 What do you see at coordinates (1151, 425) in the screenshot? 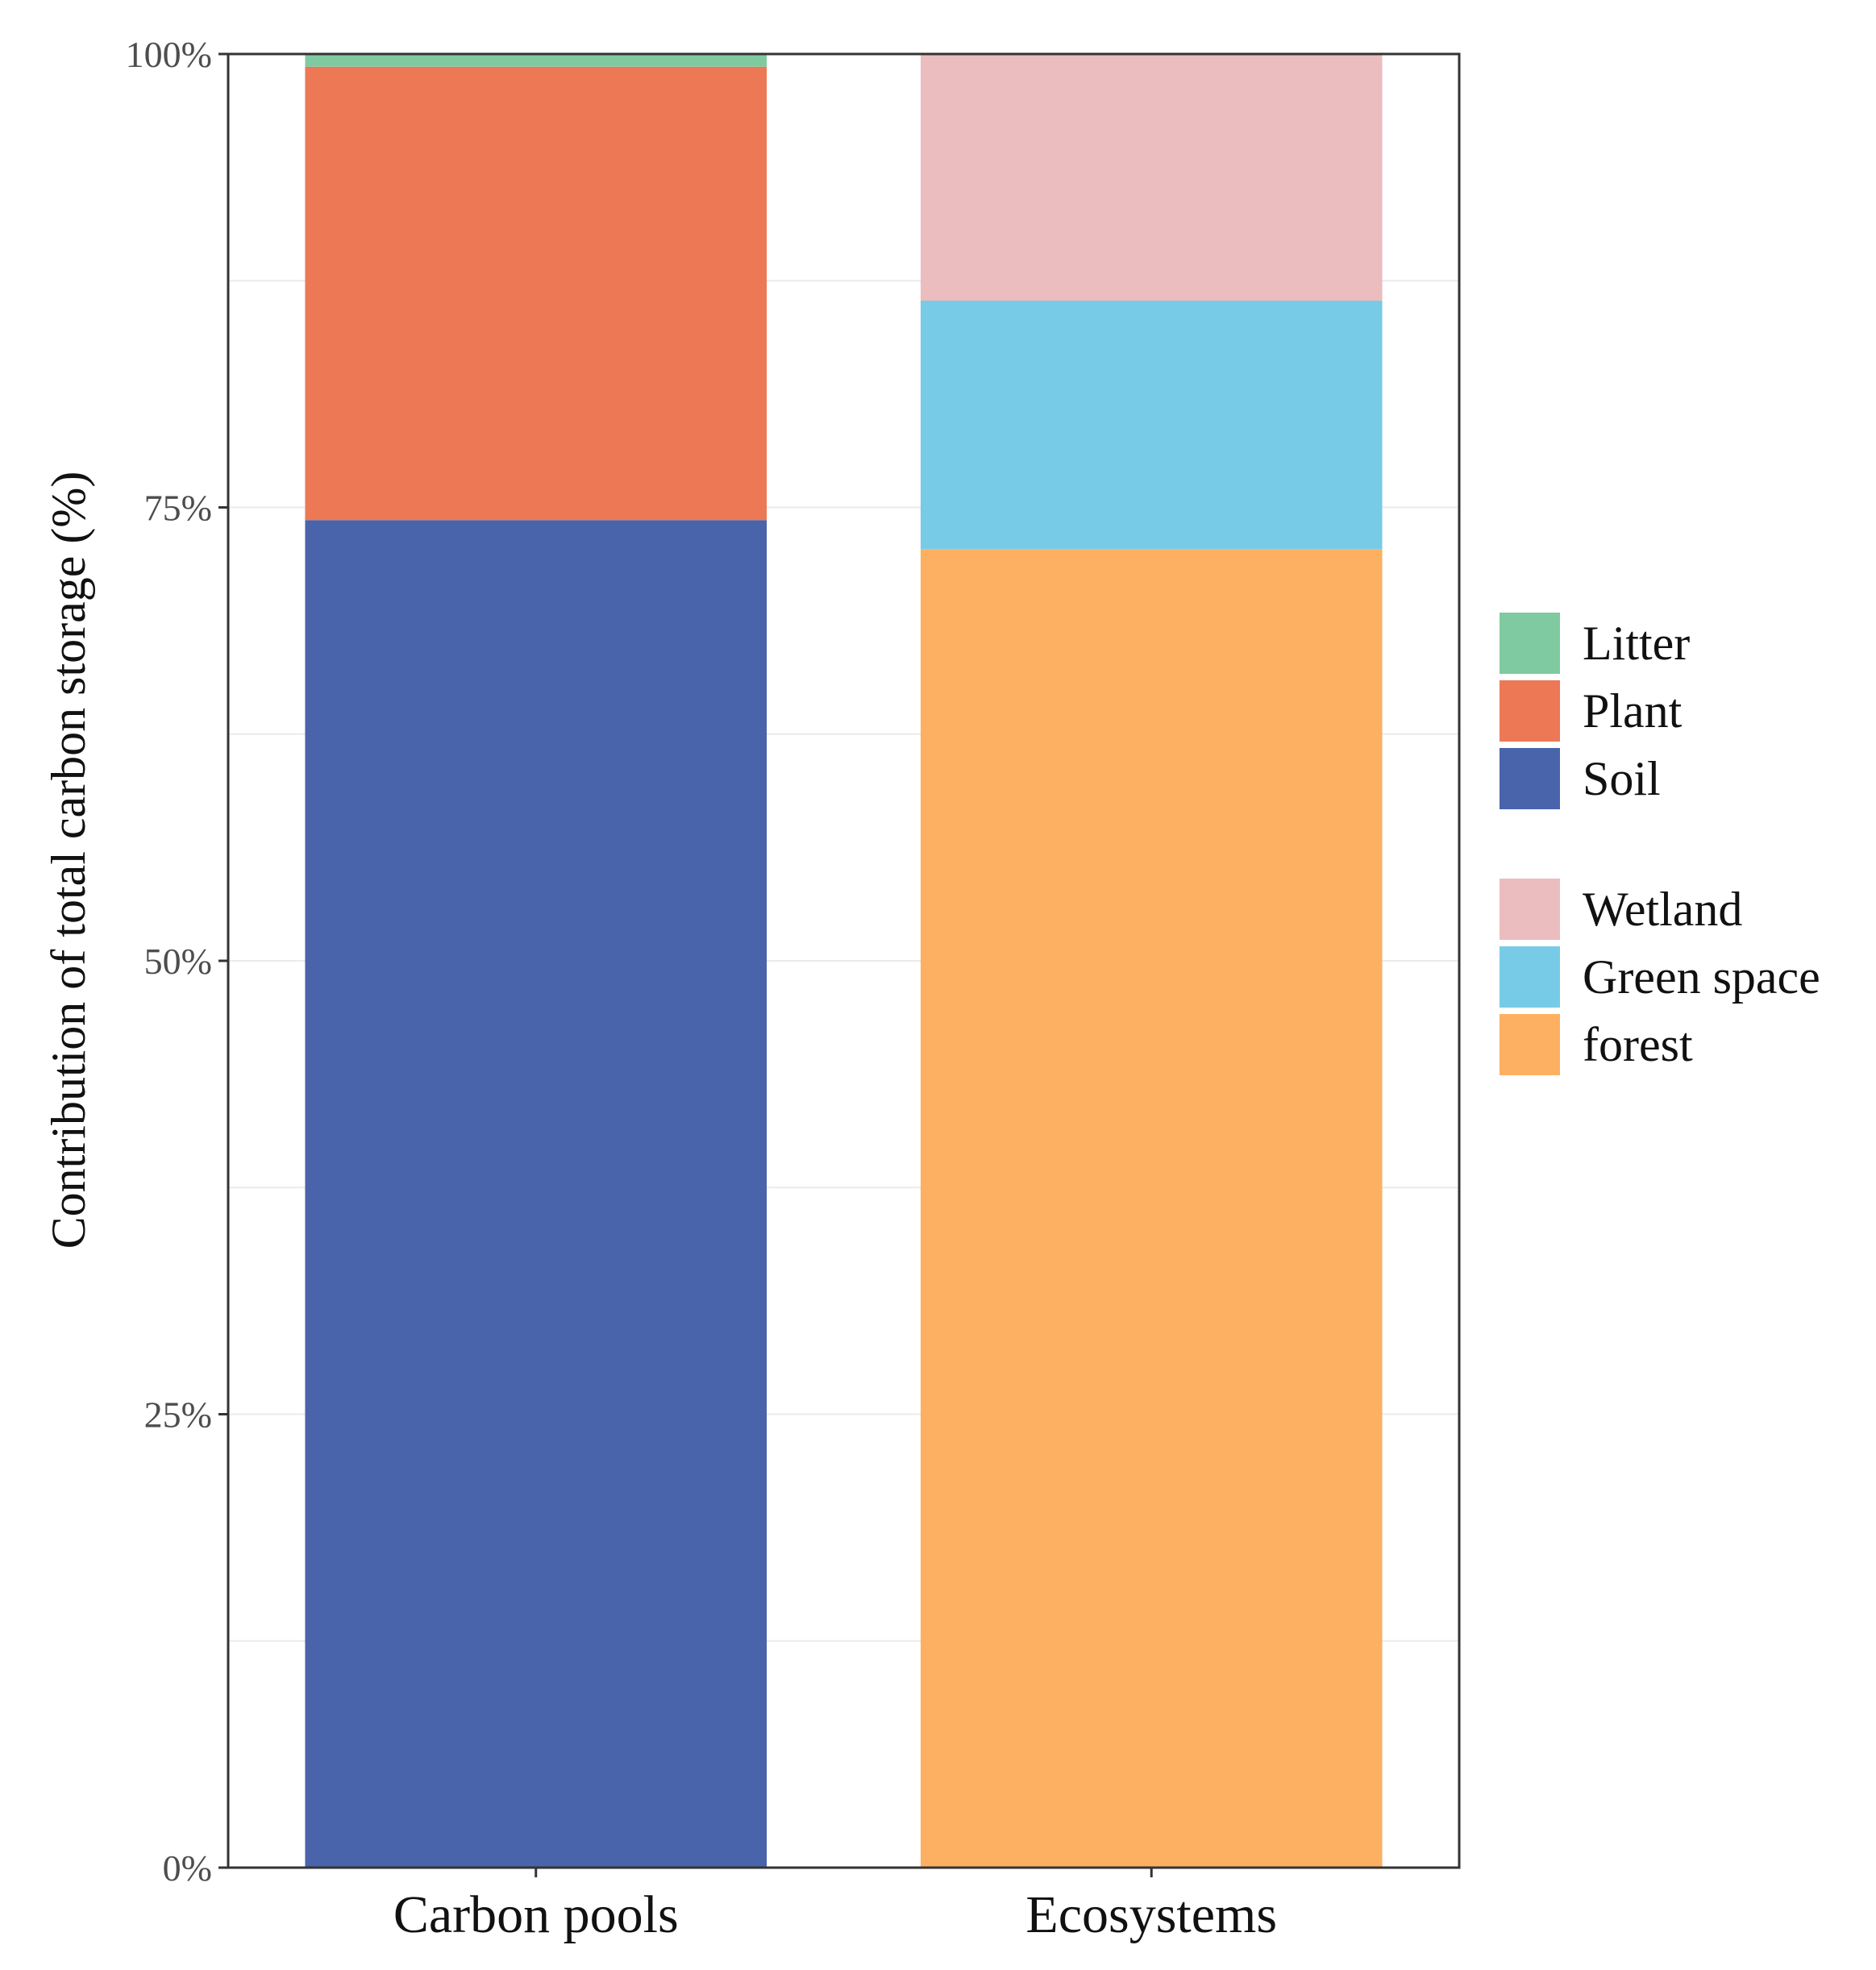
I see `bar-ecosystems-green-space` at bounding box center [1151, 425].